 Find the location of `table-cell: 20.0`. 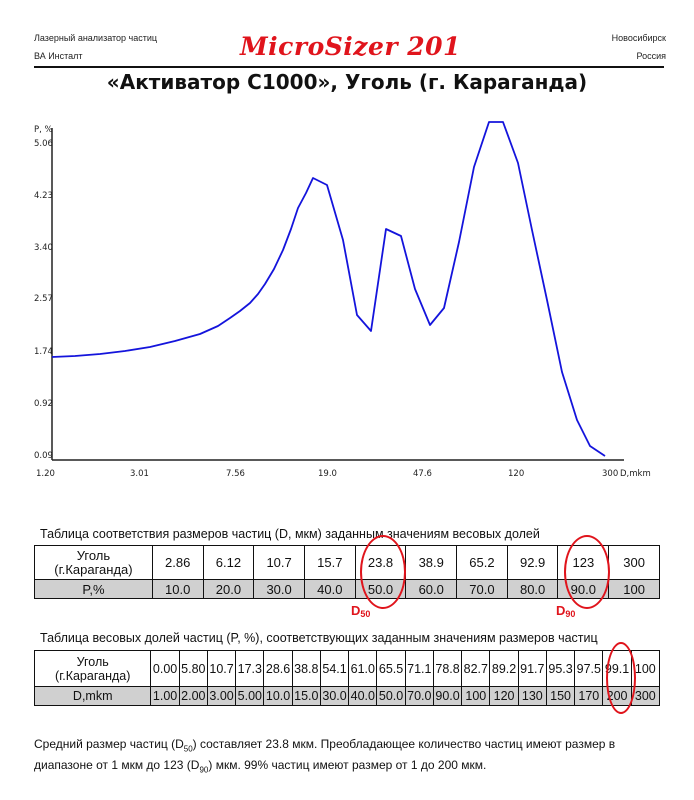

table-cell: 20.0 is located at coordinates (228, 589).